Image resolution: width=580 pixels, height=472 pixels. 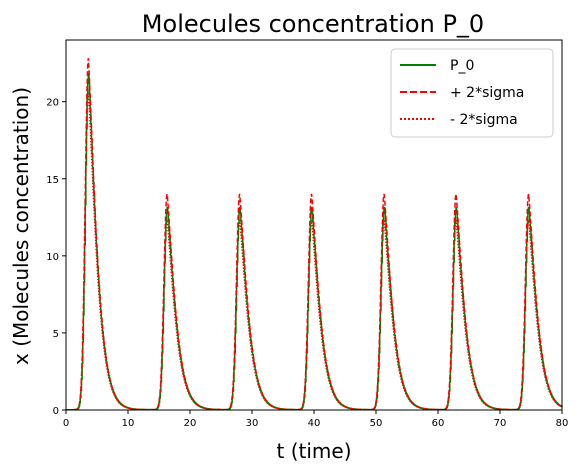 I want to click on x-axis-title: t (time), so click(x=314, y=451).